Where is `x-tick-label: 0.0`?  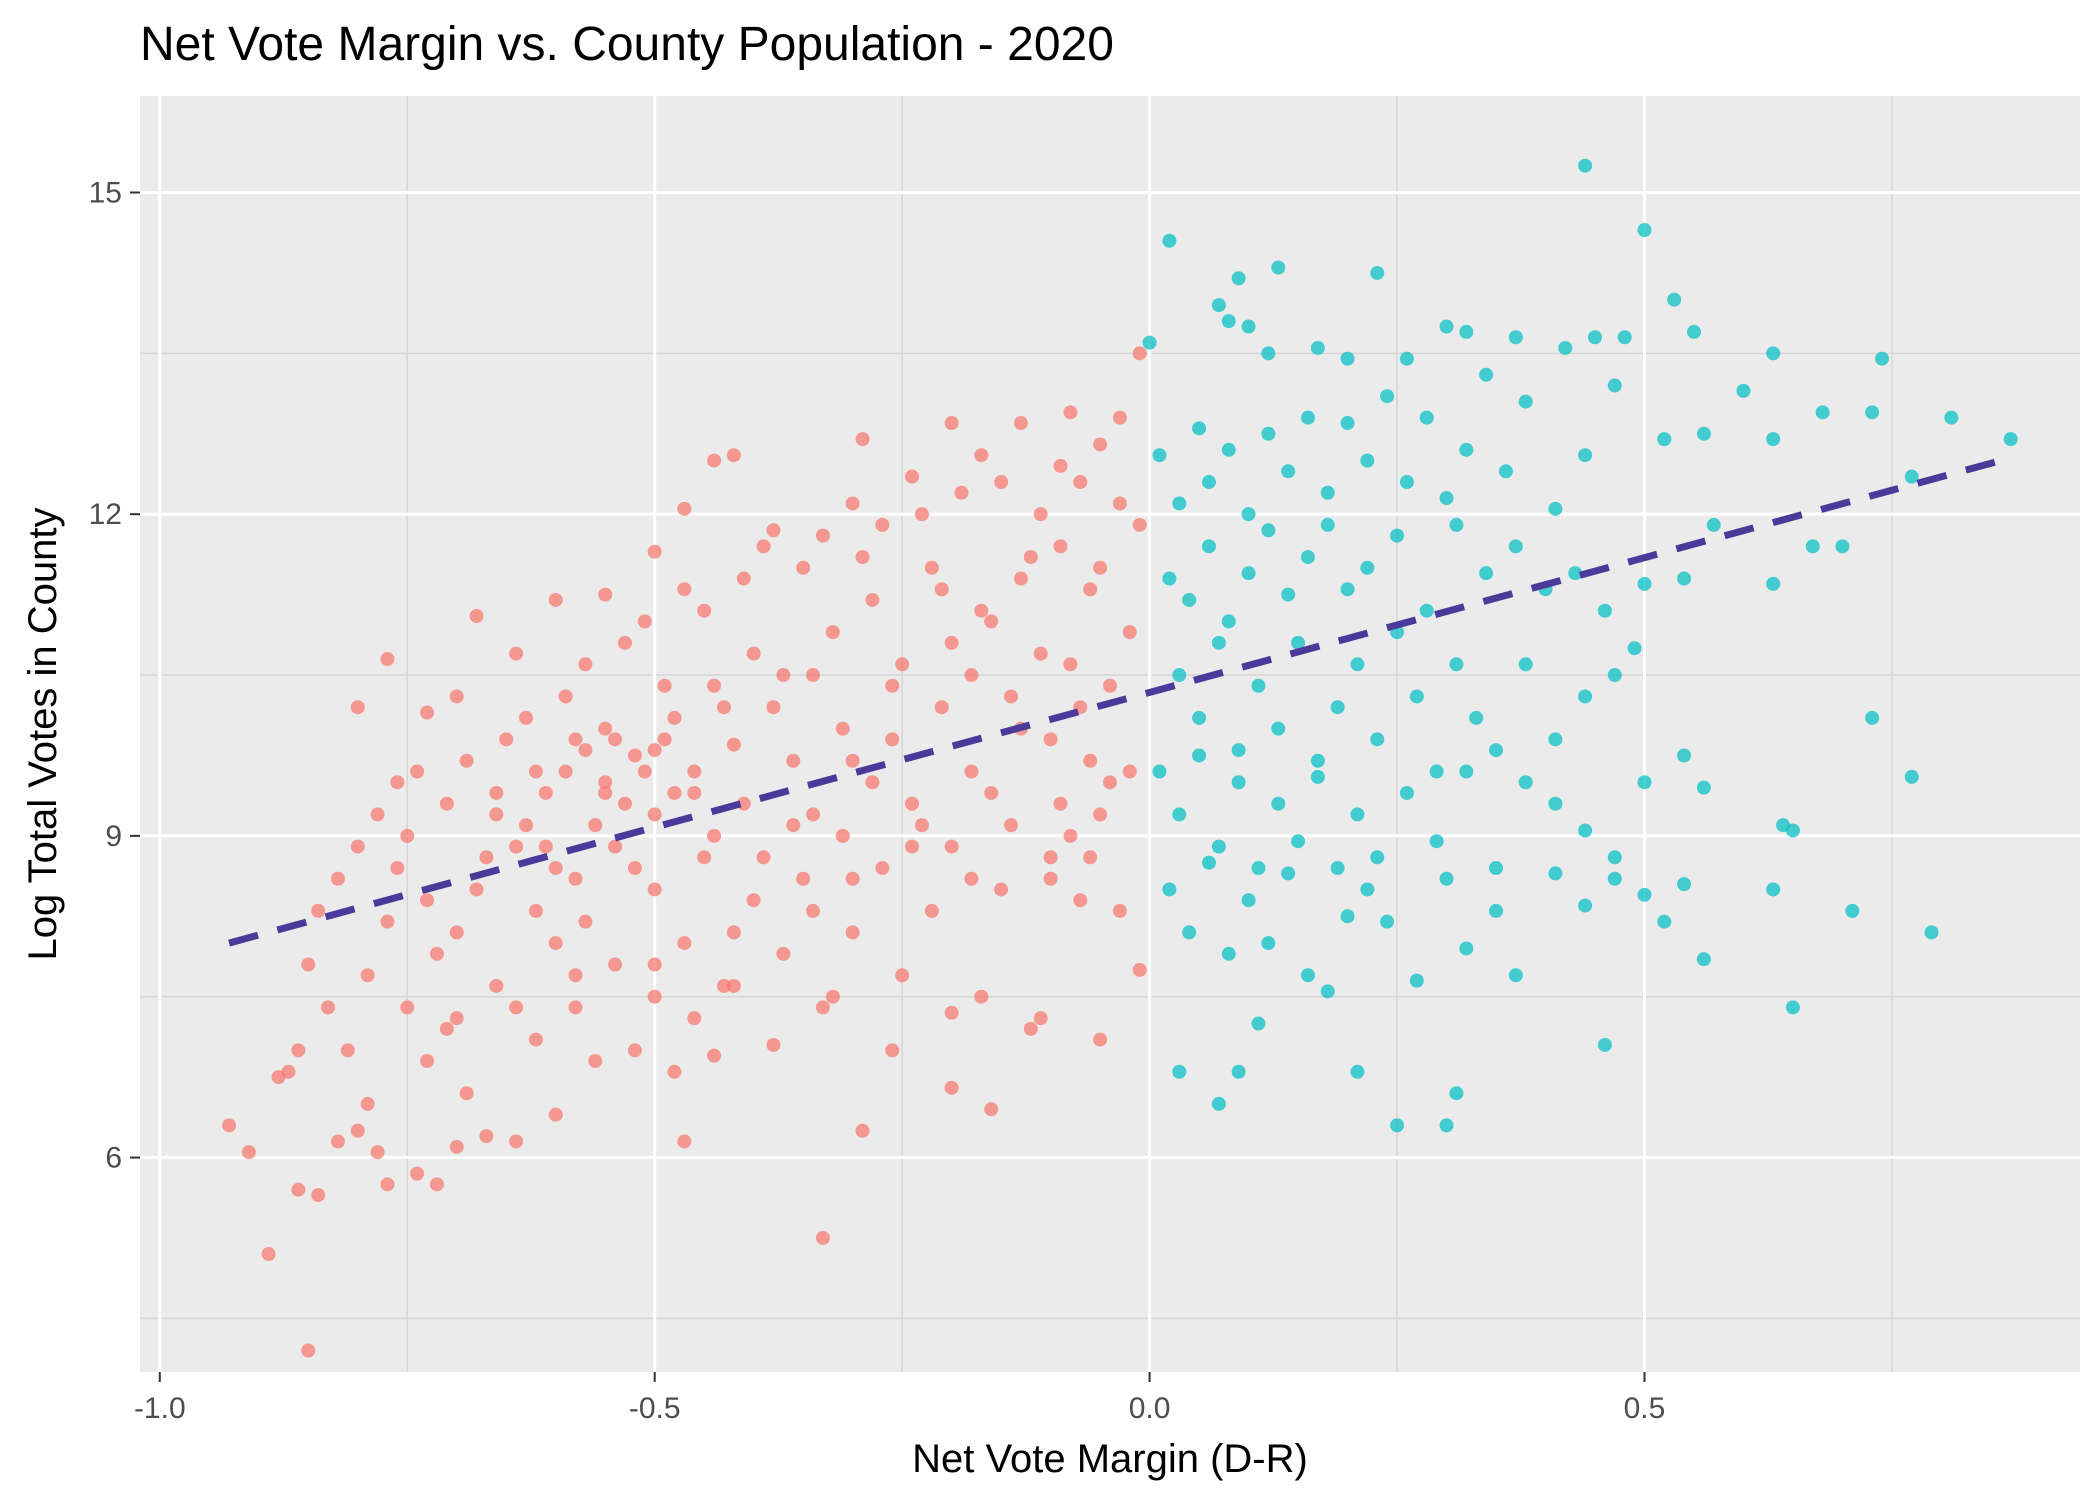
x-tick-label: 0.0 is located at coordinates (1150, 1408).